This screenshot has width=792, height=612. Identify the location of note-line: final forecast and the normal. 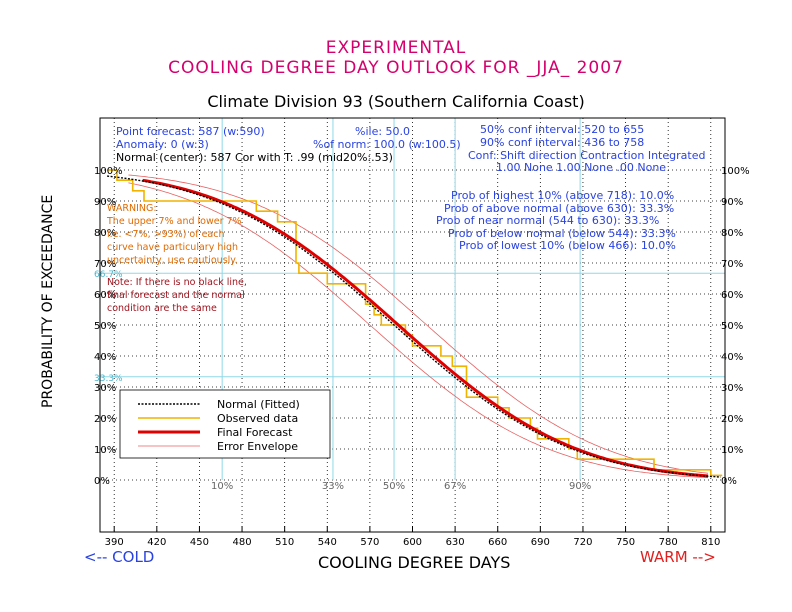
(176, 295).